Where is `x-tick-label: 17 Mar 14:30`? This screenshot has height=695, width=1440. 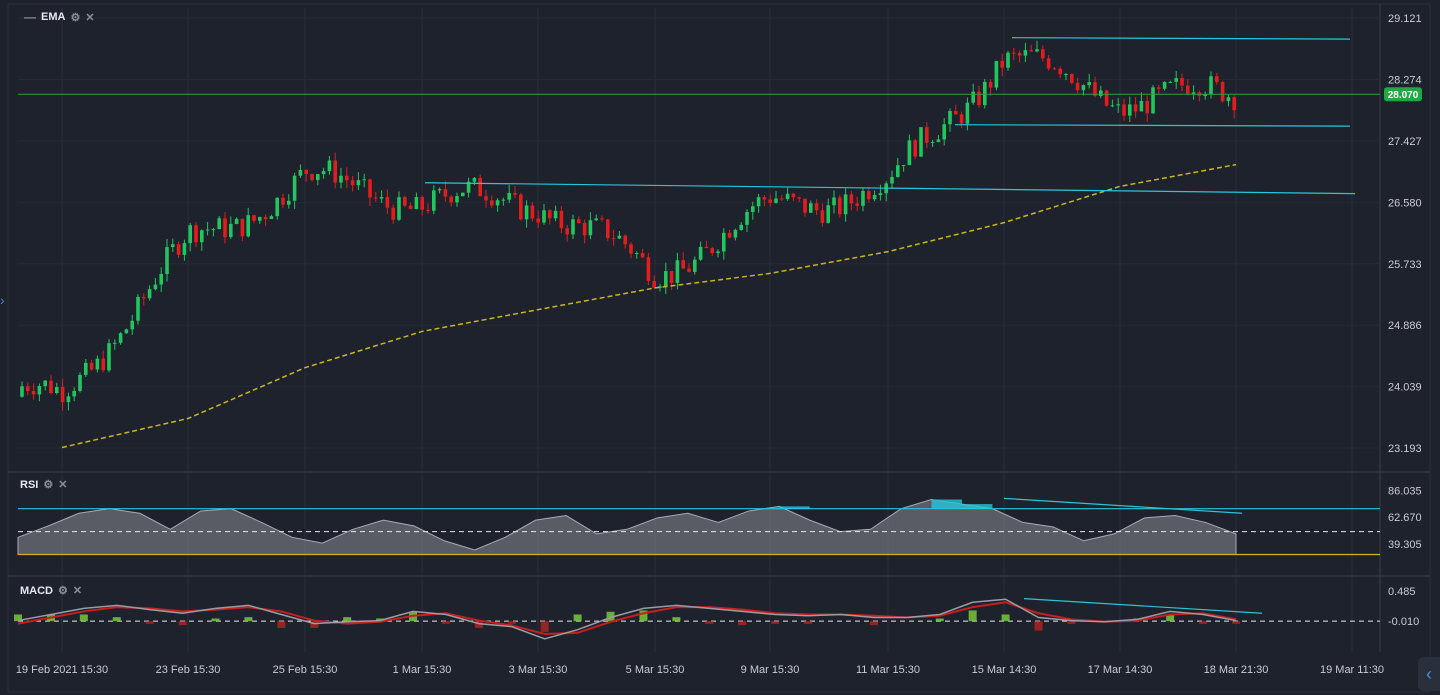
x-tick-label: 17 Mar 14:30 is located at coordinates (1120, 670).